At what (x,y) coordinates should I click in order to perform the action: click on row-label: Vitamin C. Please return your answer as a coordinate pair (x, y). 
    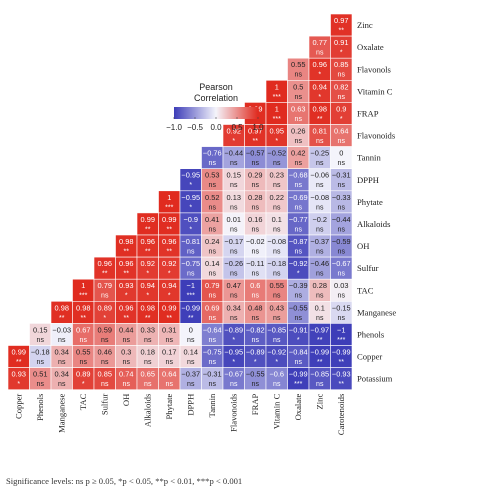
    Looking at the image, I should click on (375, 91).